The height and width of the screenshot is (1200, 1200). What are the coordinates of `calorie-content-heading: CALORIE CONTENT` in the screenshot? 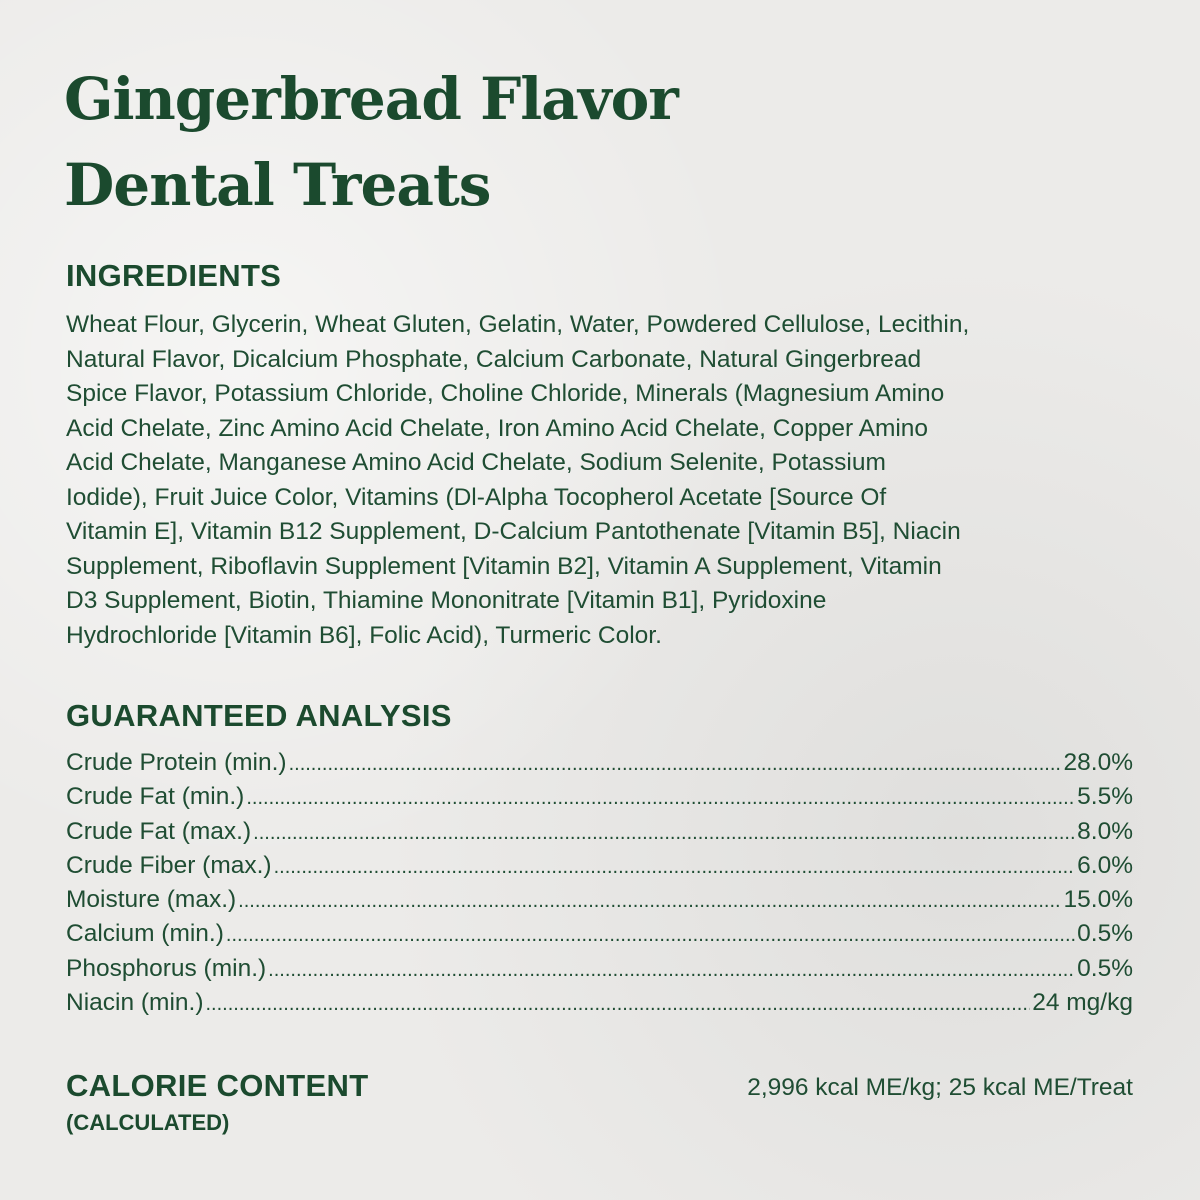 It's located at (217, 1085).